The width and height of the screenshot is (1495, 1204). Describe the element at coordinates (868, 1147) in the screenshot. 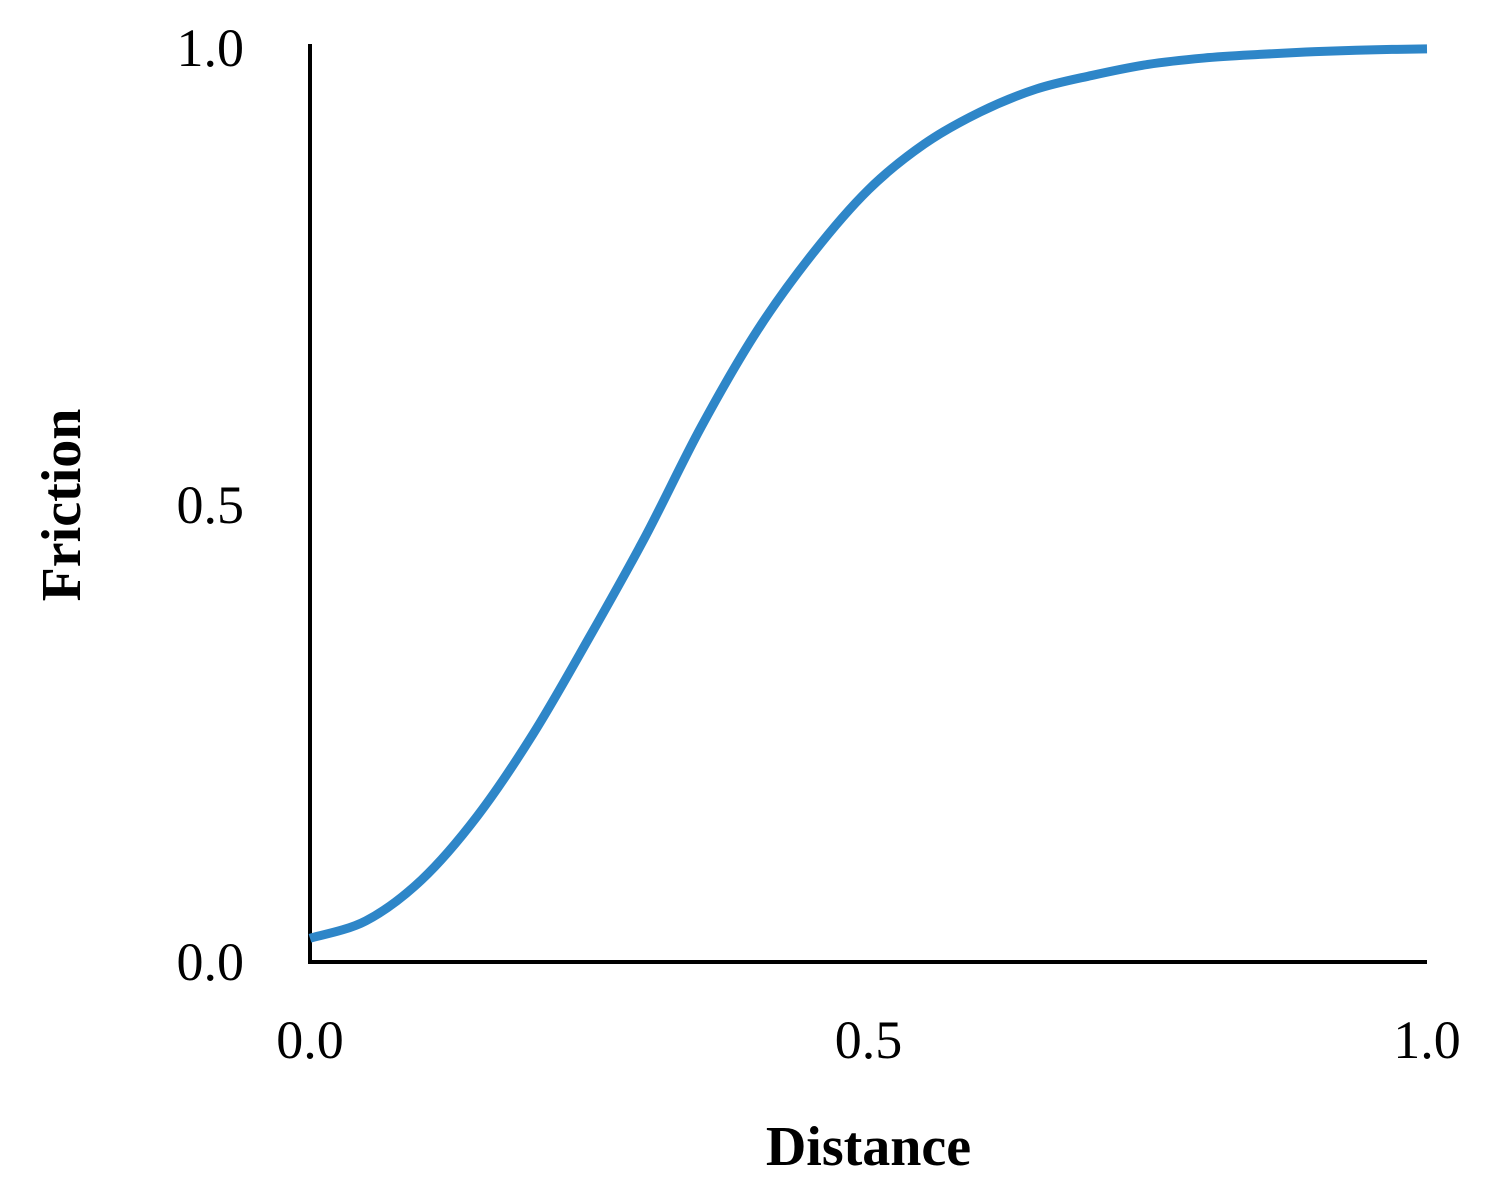

I see `x-axis-title: Distance` at that location.